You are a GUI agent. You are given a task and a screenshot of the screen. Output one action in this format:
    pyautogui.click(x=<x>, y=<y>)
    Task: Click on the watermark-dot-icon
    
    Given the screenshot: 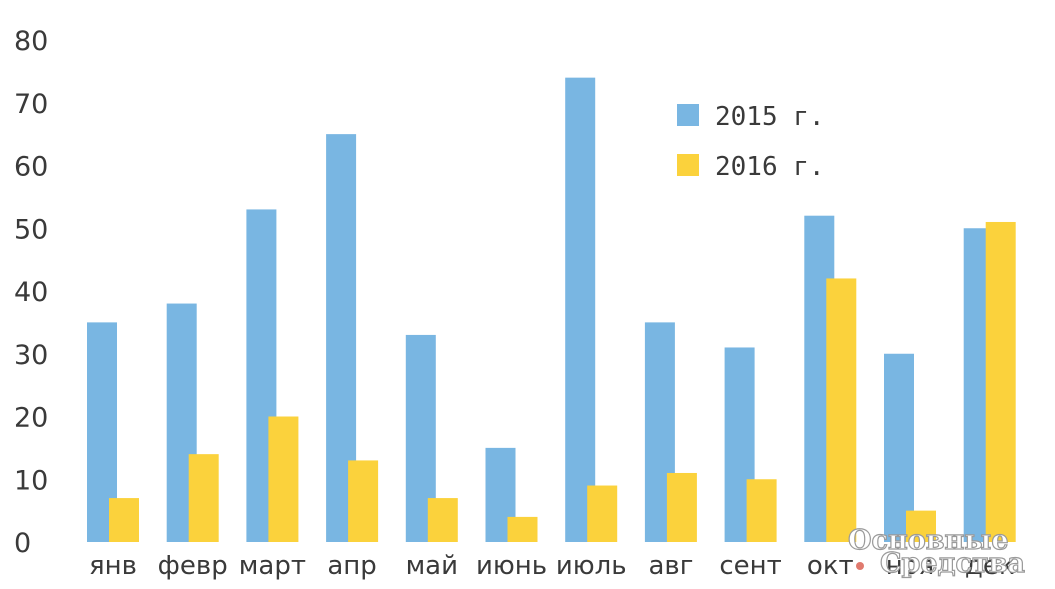 What is the action you would take?
    pyautogui.click(x=860, y=566)
    